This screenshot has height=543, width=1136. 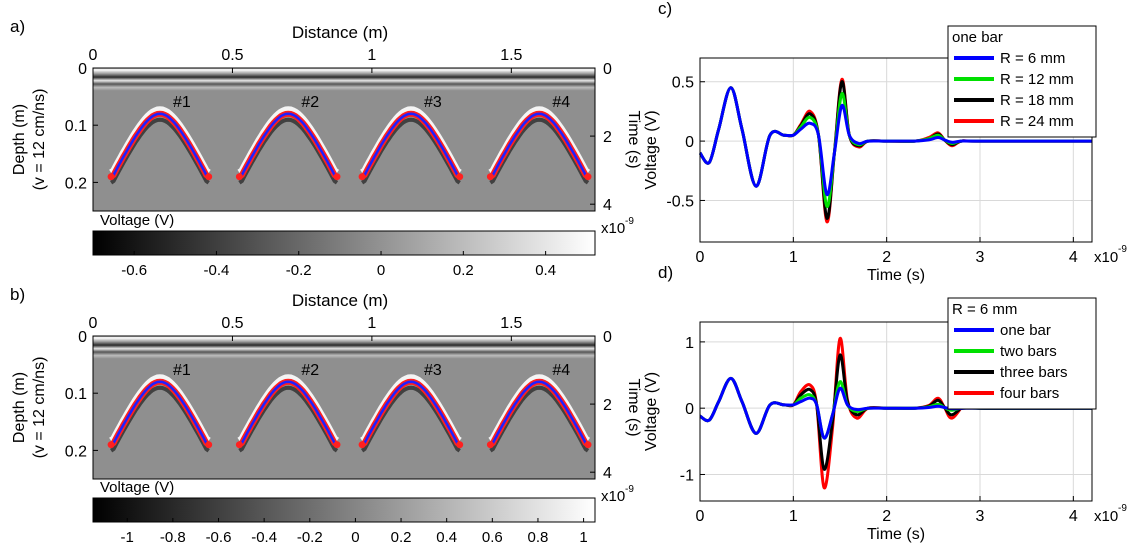 I want to click on bar-label-2: #2, so click(x=310, y=102).